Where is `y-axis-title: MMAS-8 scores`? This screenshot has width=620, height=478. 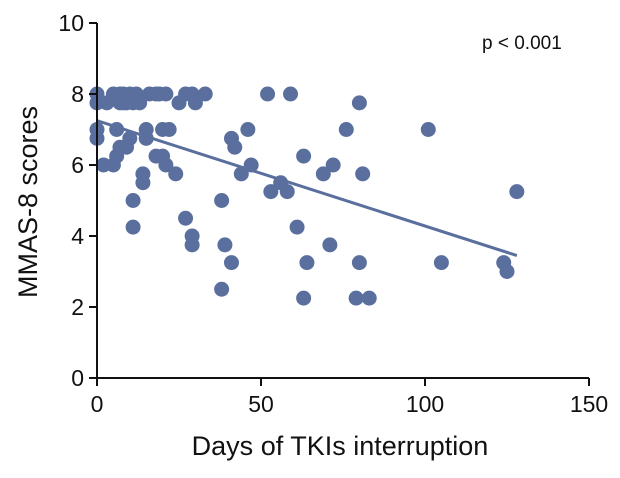 y-axis-title: MMAS-8 scores is located at coordinates (28, 202).